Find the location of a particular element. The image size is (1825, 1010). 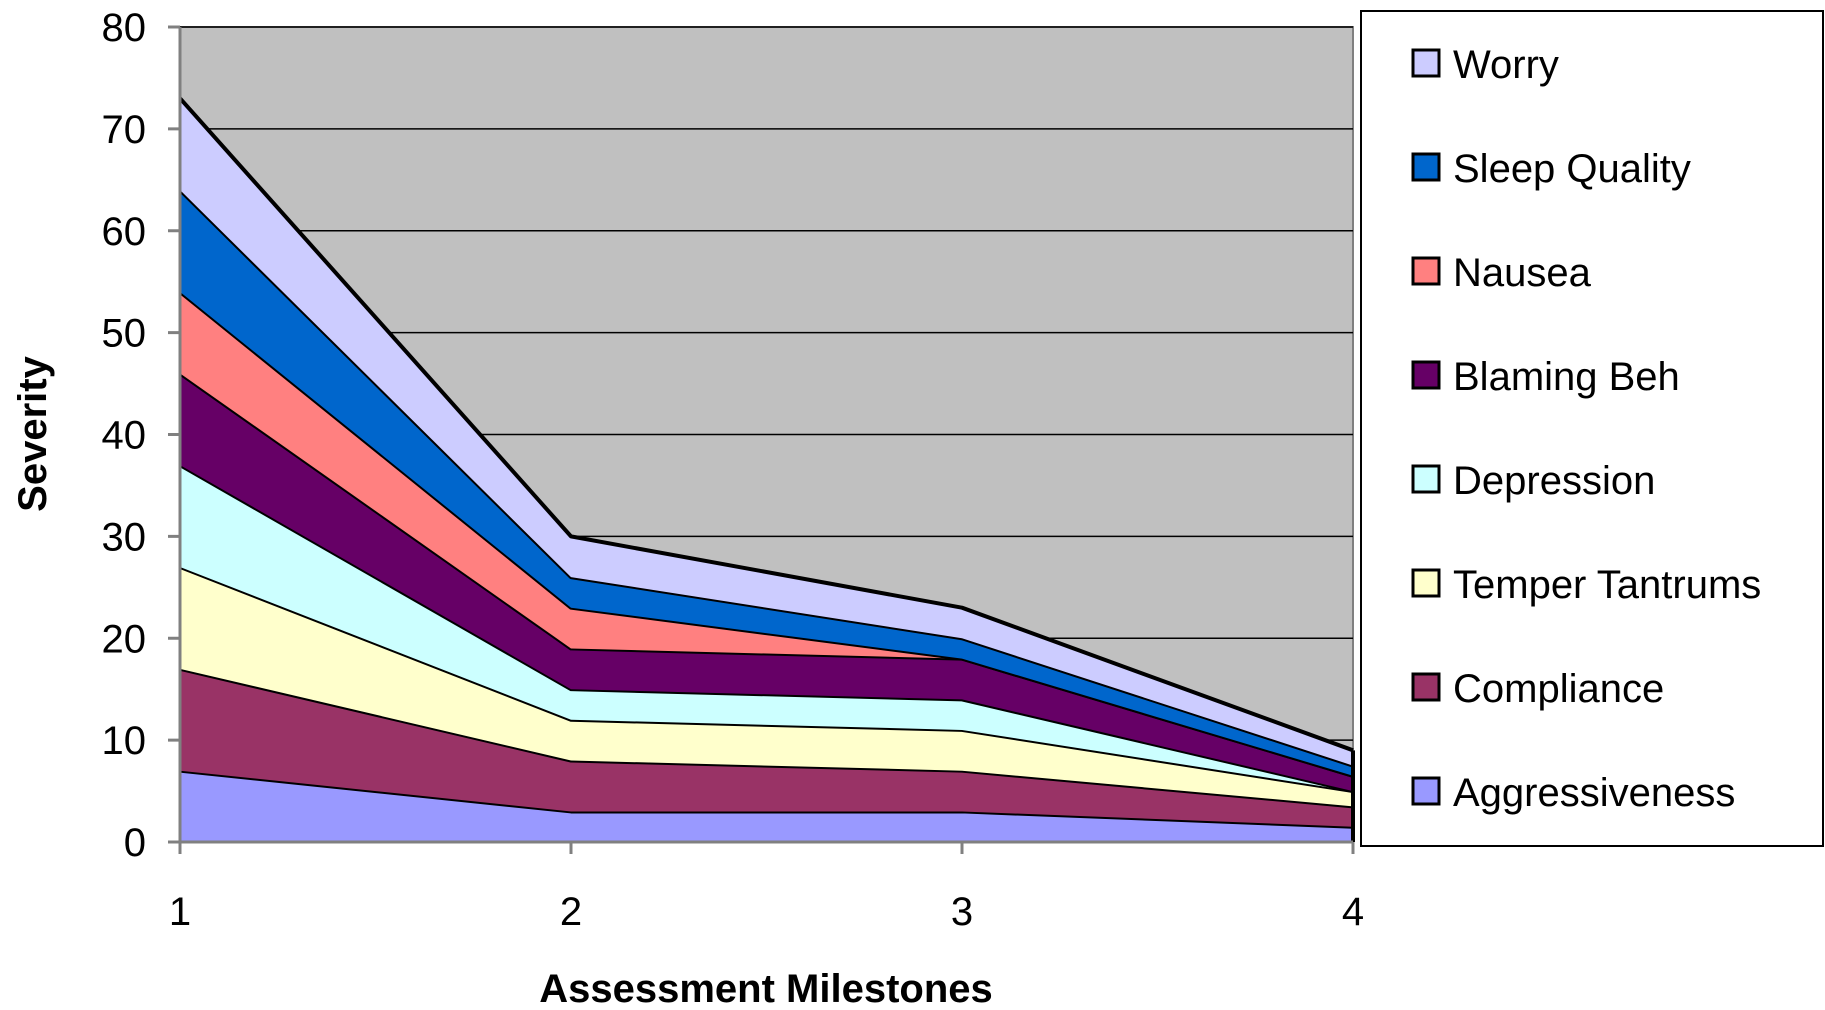

legend-label-compliance: Compliance is located at coordinates (1558, 689).